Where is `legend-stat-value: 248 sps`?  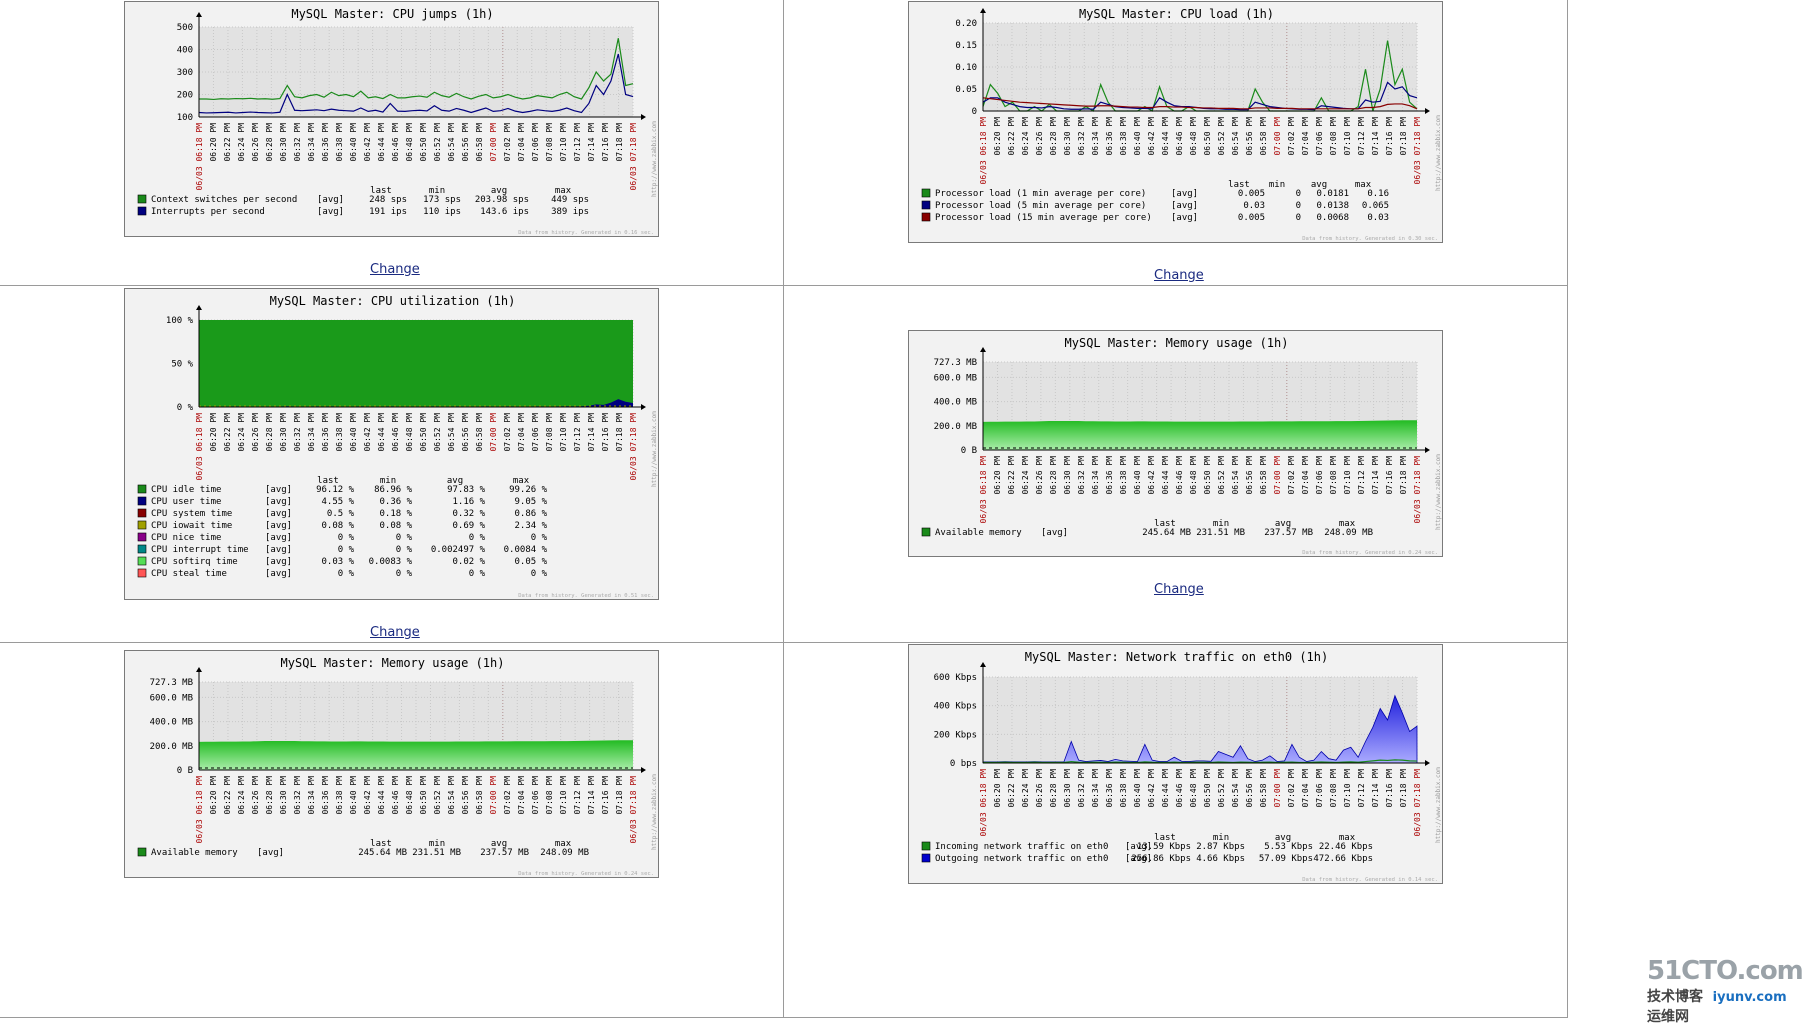 legend-stat-value: 248 sps is located at coordinates (388, 200).